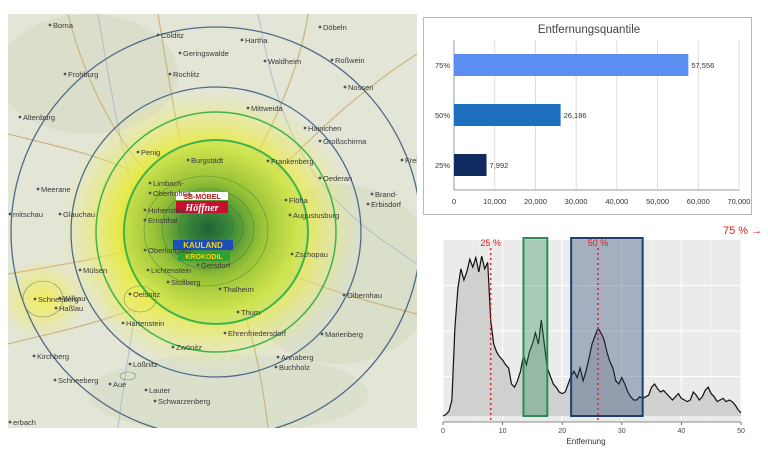 The width and height of the screenshot is (768, 454). I want to click on x-tick-label: 10, so click(503, 431).